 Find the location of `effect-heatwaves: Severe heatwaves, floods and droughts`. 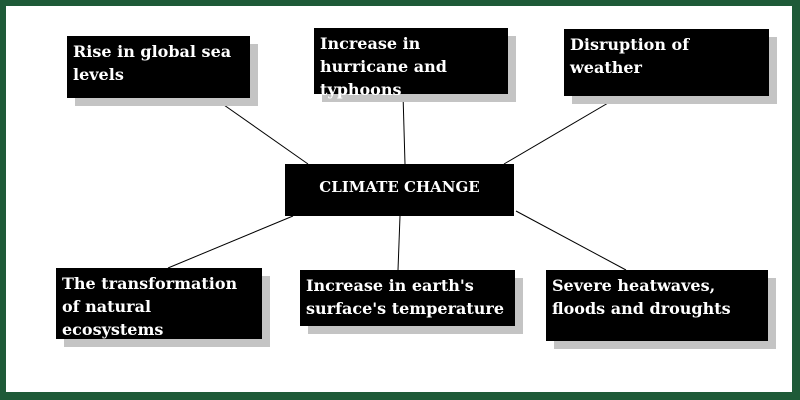

effect-heatwaves: Severe heatwaves, floods and droughts is located at coordinates (657, 305).